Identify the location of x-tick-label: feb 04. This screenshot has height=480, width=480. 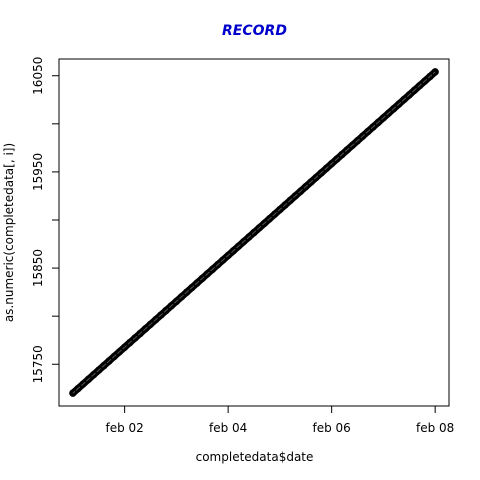
(228, 428).